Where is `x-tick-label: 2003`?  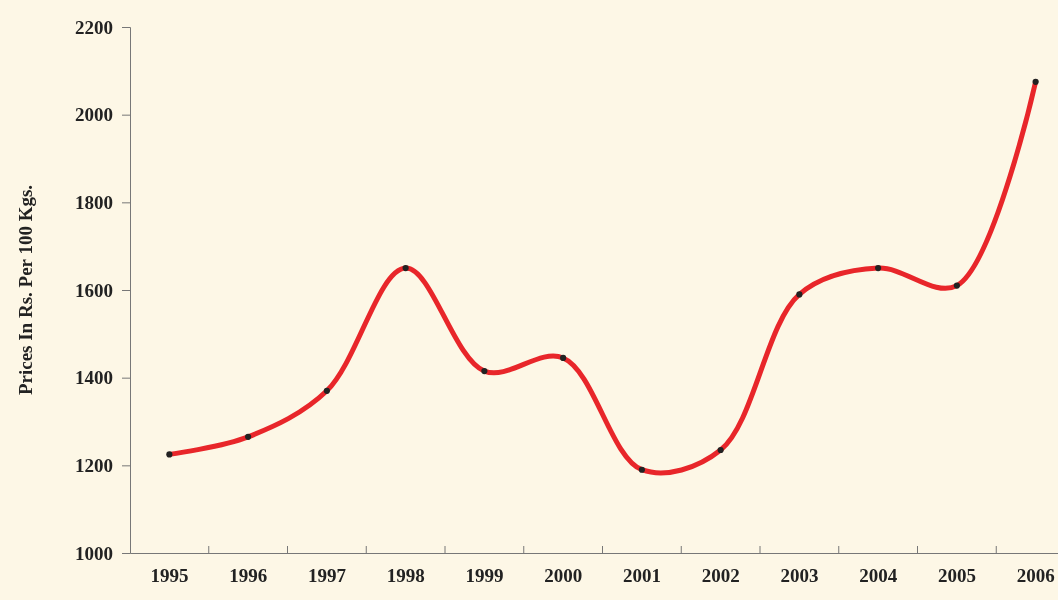
x-tick-label: 2003 is located at coordinates (799, 575).